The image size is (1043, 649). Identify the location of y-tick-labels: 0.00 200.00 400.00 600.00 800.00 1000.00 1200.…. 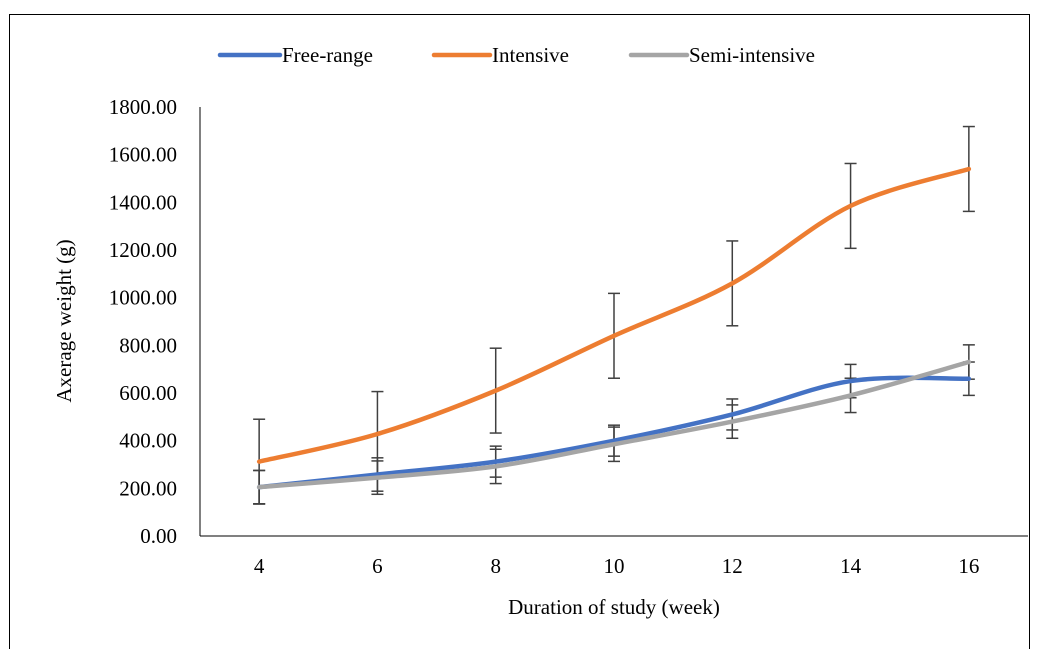
(143, 321).